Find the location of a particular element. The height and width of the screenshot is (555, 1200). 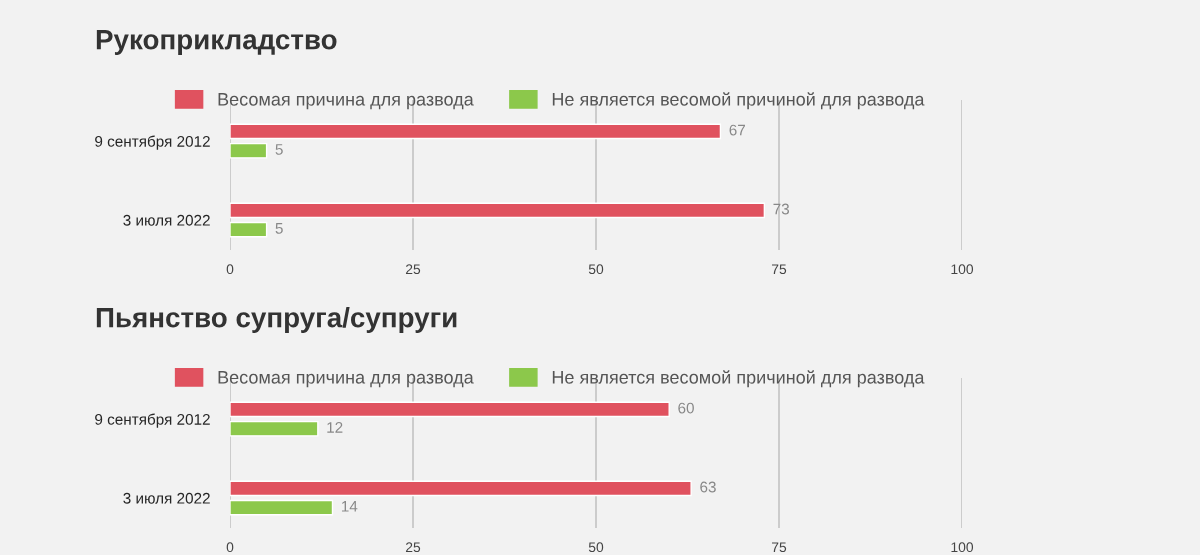

data-label: 12 is located at coordinates (335, 427).